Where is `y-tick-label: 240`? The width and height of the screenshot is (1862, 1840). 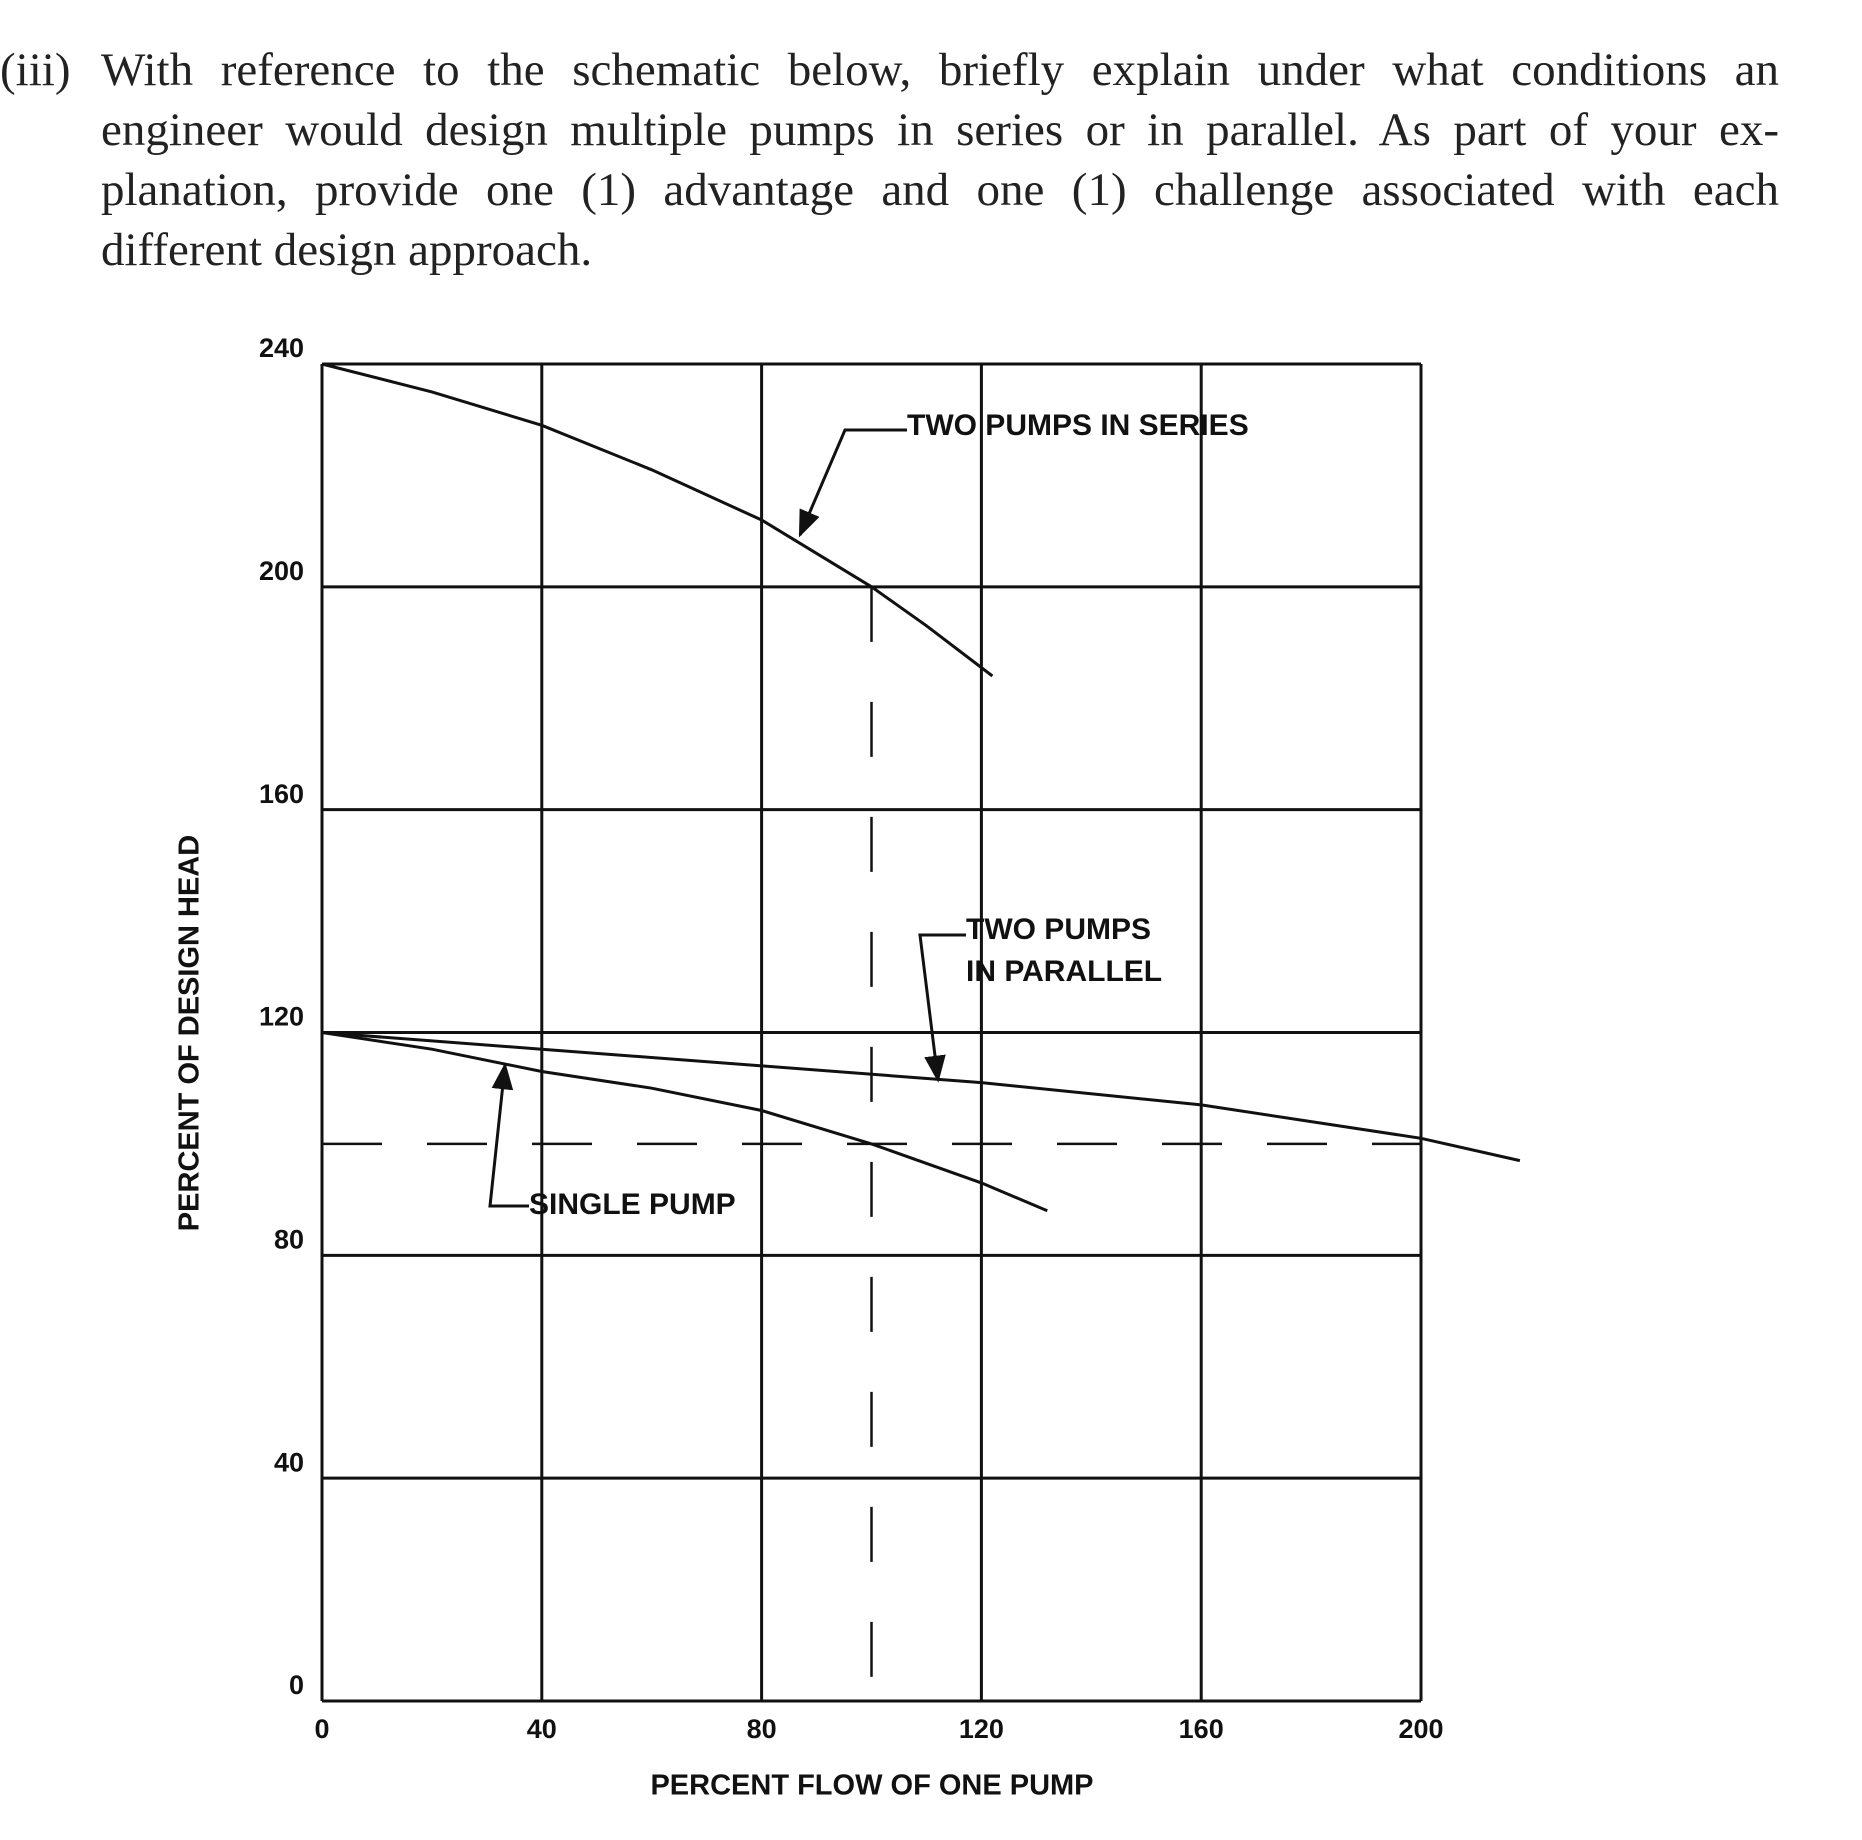
y-tick-label: 240 is located at coordinates (281, 348).